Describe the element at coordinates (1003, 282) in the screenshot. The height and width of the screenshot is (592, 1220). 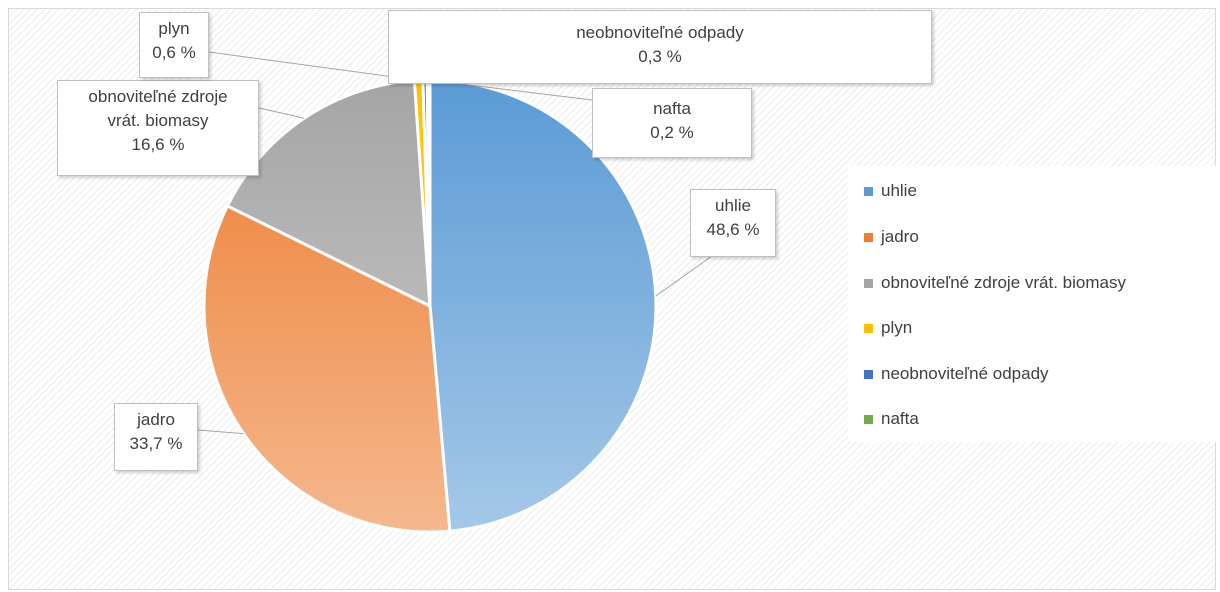
I see `legend-label-obnovitelne: obnoviteľné zdroje vrát. biomasy` at that location.